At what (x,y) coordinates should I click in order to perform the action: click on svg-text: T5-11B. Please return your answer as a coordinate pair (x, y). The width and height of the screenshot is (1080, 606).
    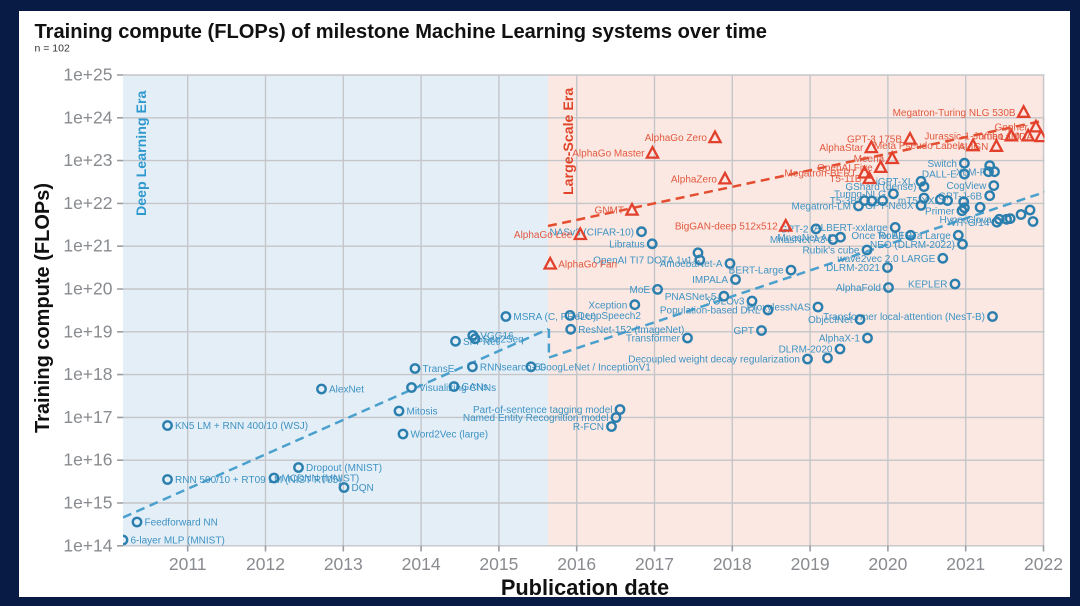
    Looking at the image, I should click on (845, 179).